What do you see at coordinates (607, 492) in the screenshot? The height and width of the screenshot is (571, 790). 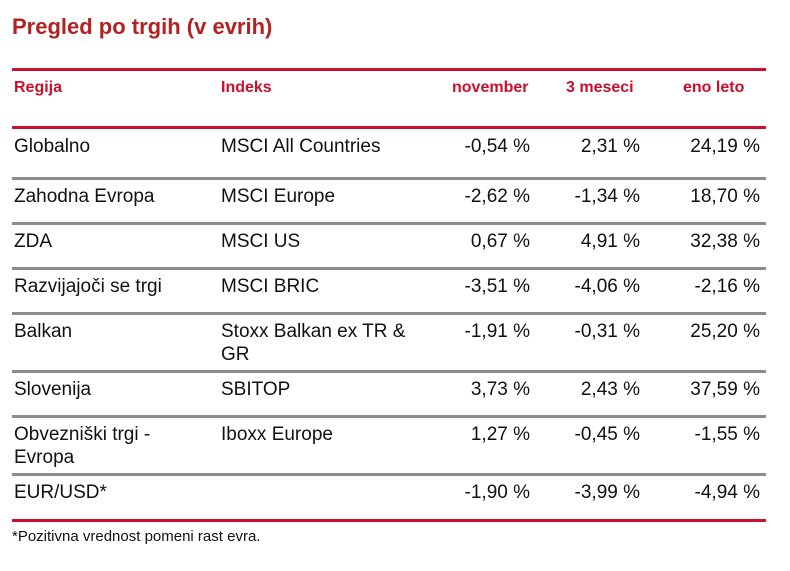 I see `cell-three-months: -3,99 %` at bounding box center [607, 492].